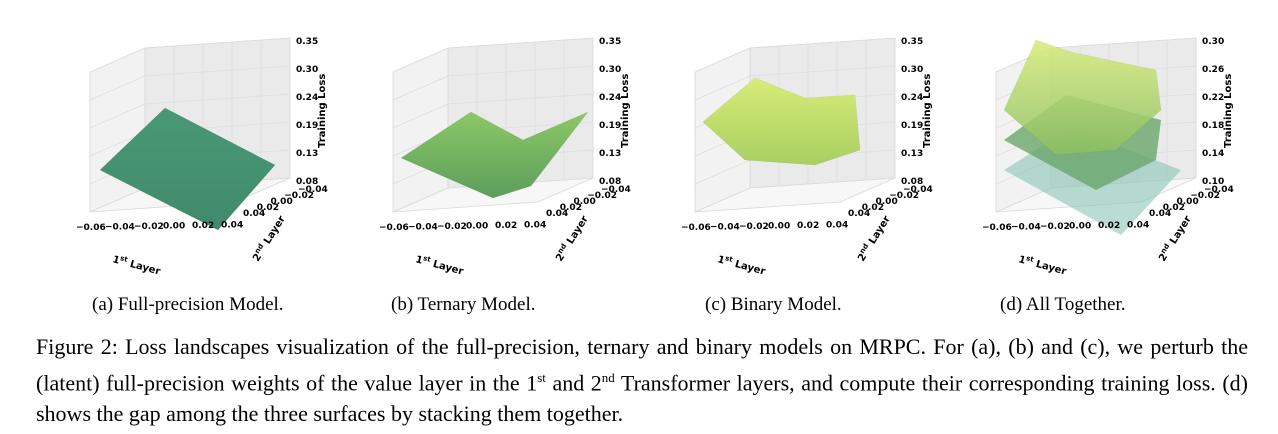 The width and height of the screenshot is (1278, 434). I want to click on subcaption-a: (a) Full-precision Model., so click(188, 304).